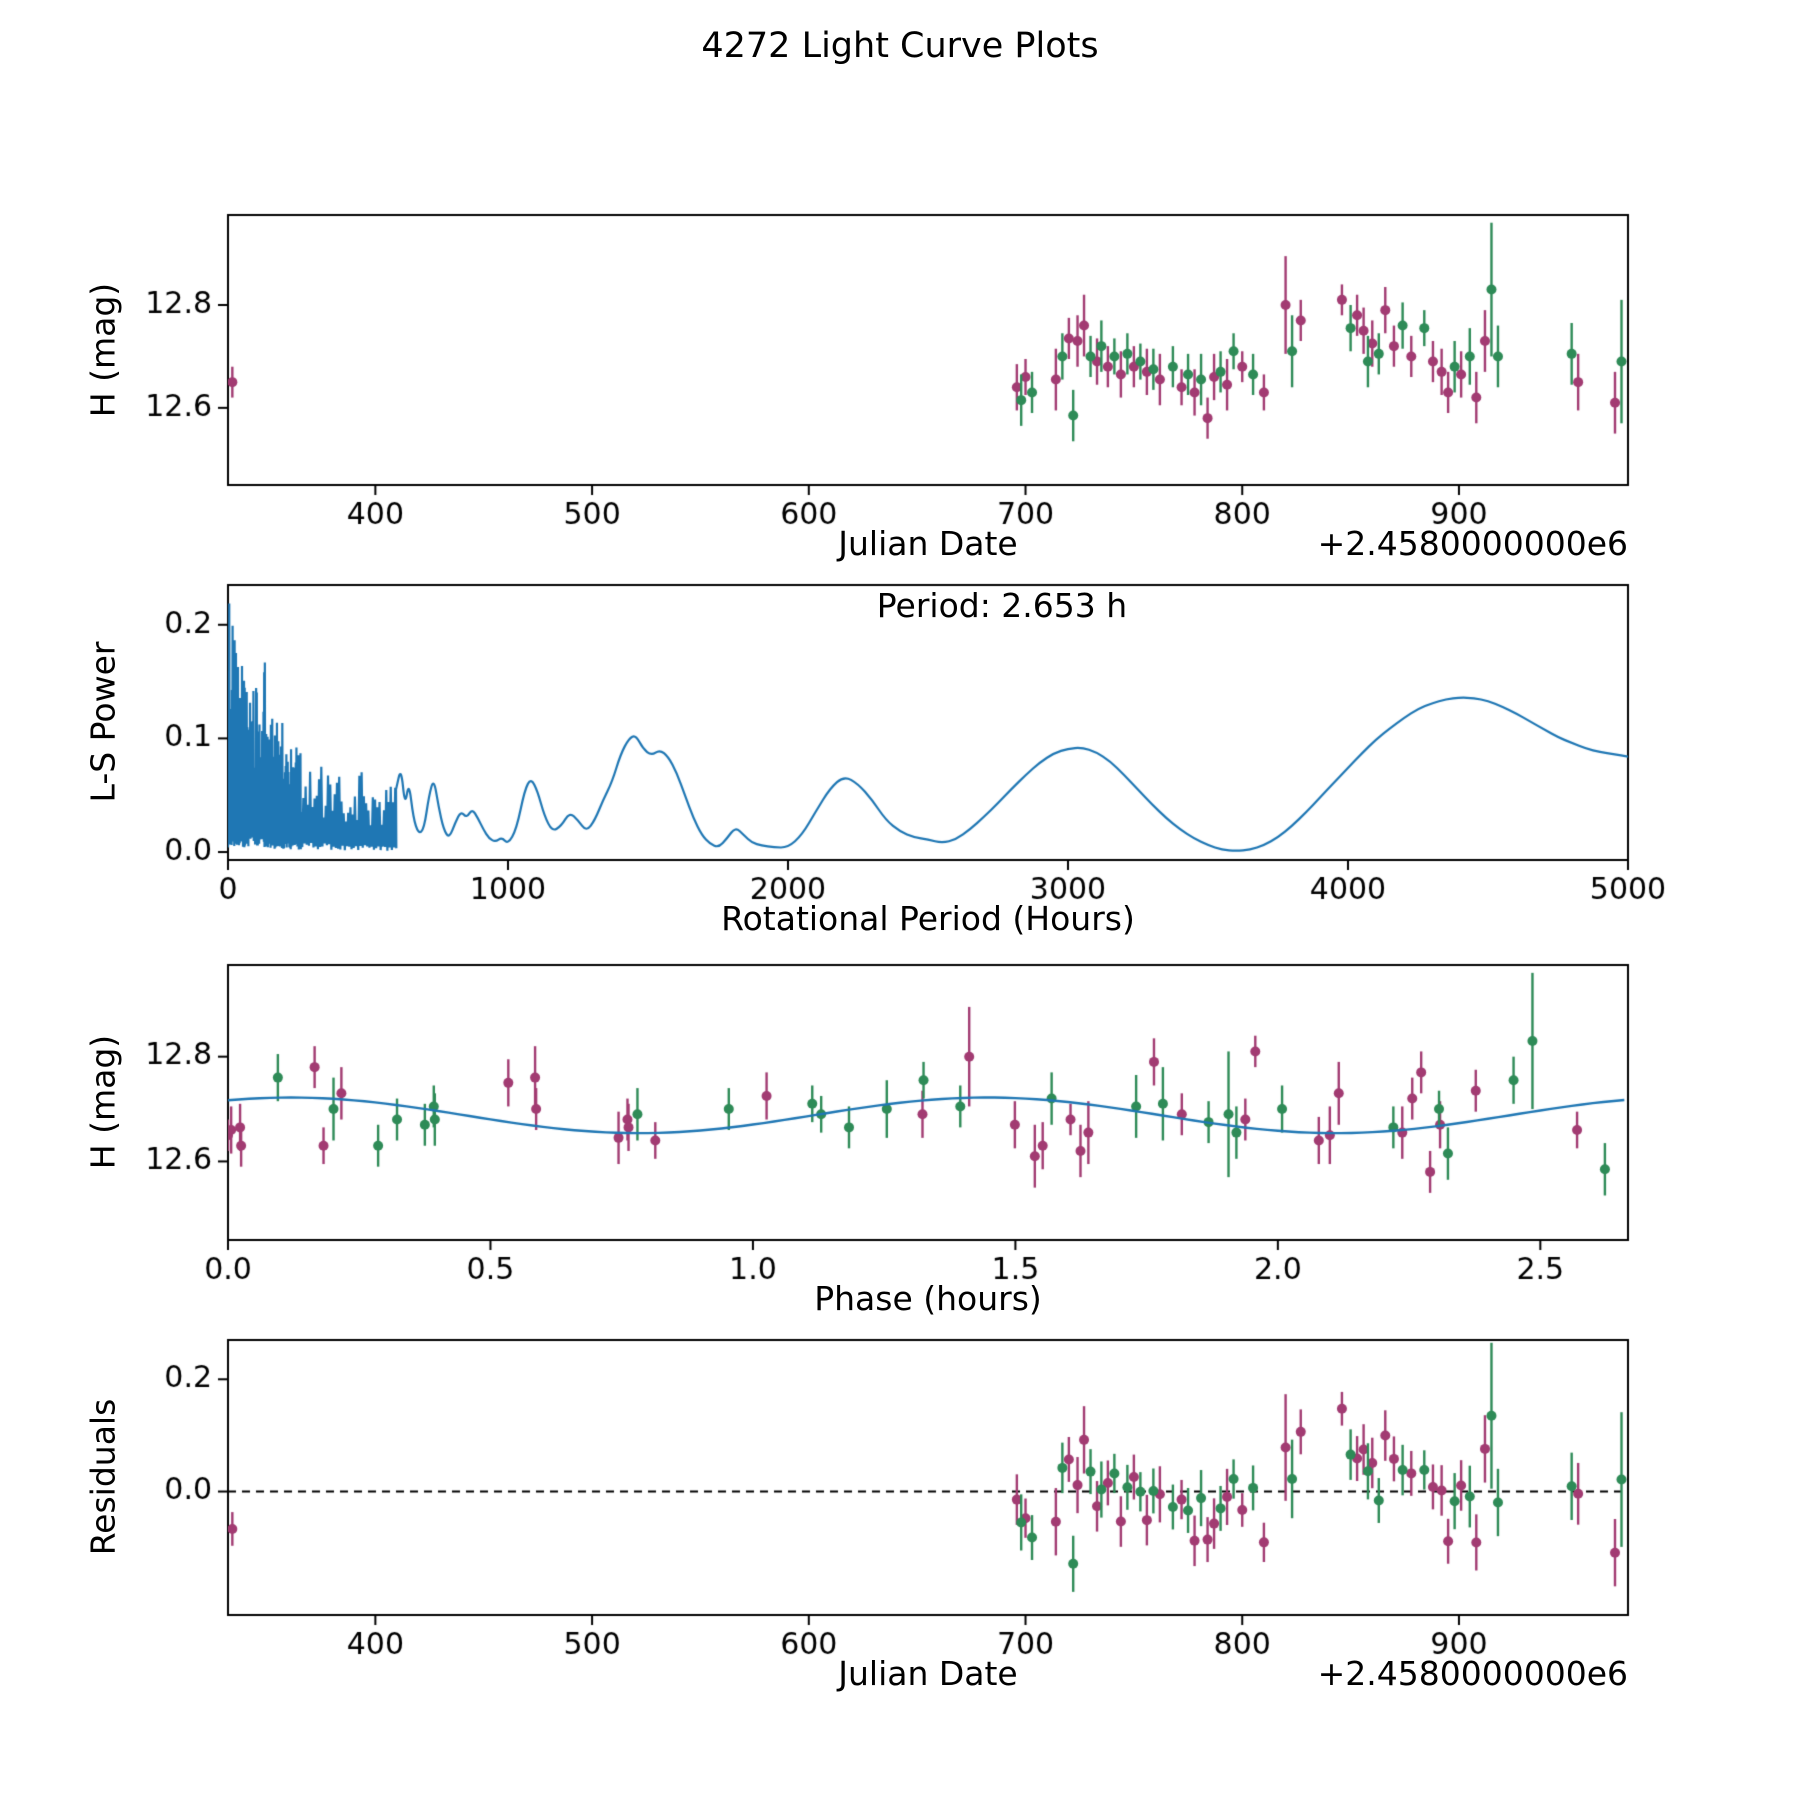 The height and width of the screenshot is (1800, 1800). I want to click on panel4-xlabel: Julian Date, so click(928, 1673).